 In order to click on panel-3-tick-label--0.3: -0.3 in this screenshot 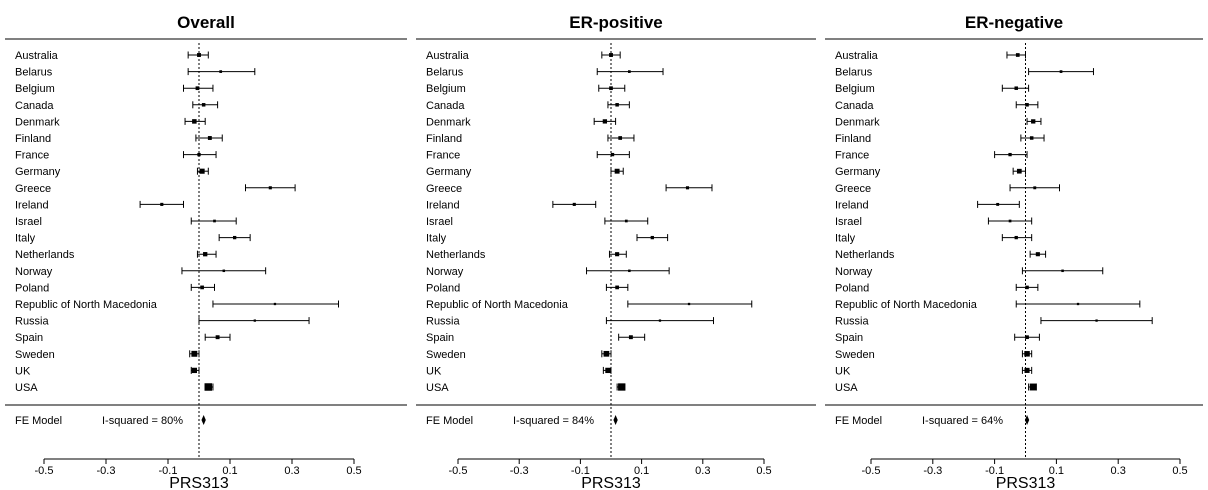, I will do `click(932, 471)`.